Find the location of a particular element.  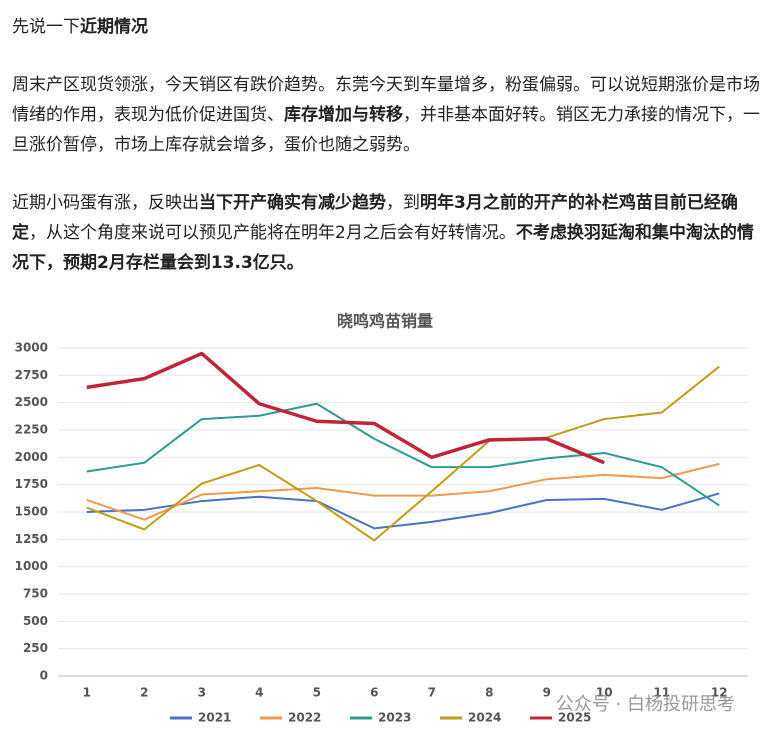

legend-label: 2024 is located at coordinates (484, 718).